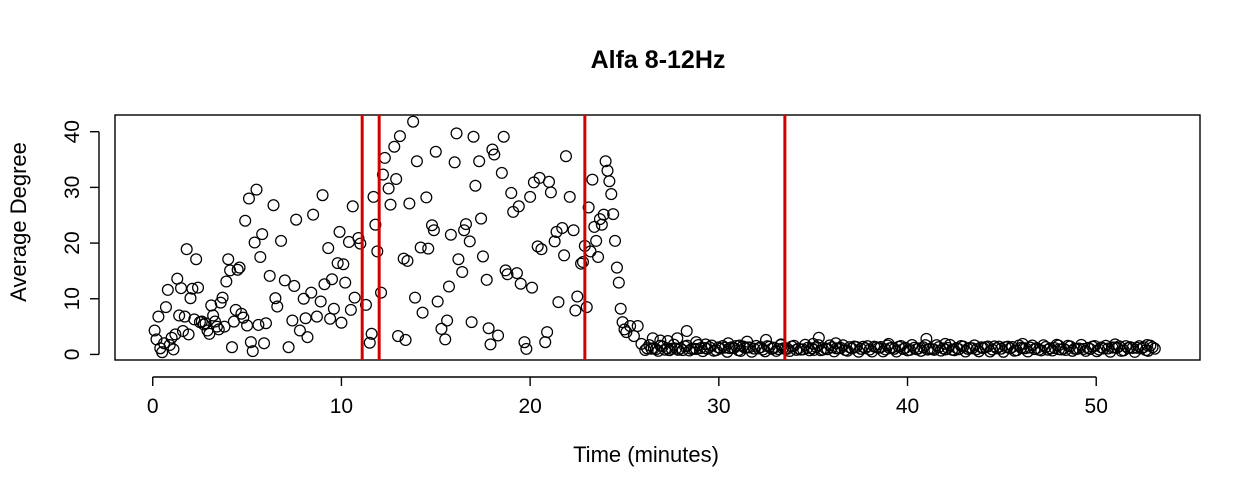 The image size is (1260, 504). I want to click on x-axis-label: Time (minutes), so click(646, 454).